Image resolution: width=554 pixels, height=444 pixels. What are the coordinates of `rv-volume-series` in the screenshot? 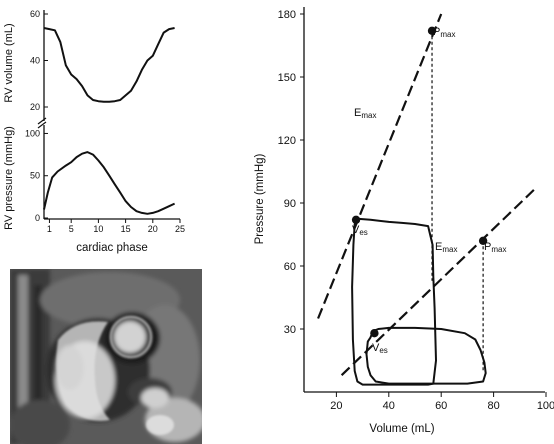 It's located at (109, 65).